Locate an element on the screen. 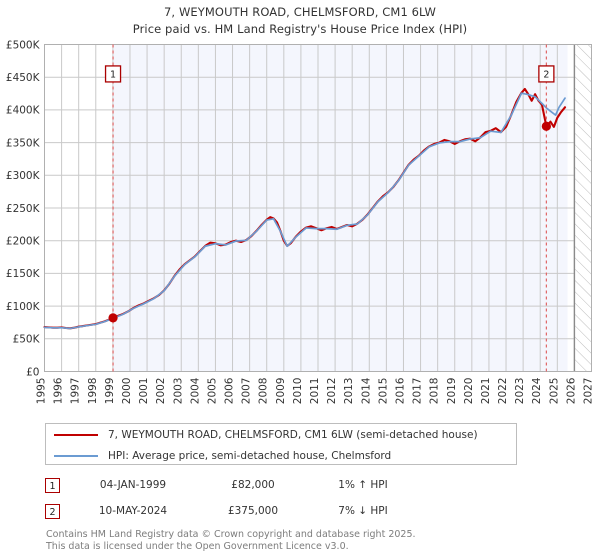 The image size is (600, 560). y-axis-tick-label: £250K is located at coordinates (23, 209).